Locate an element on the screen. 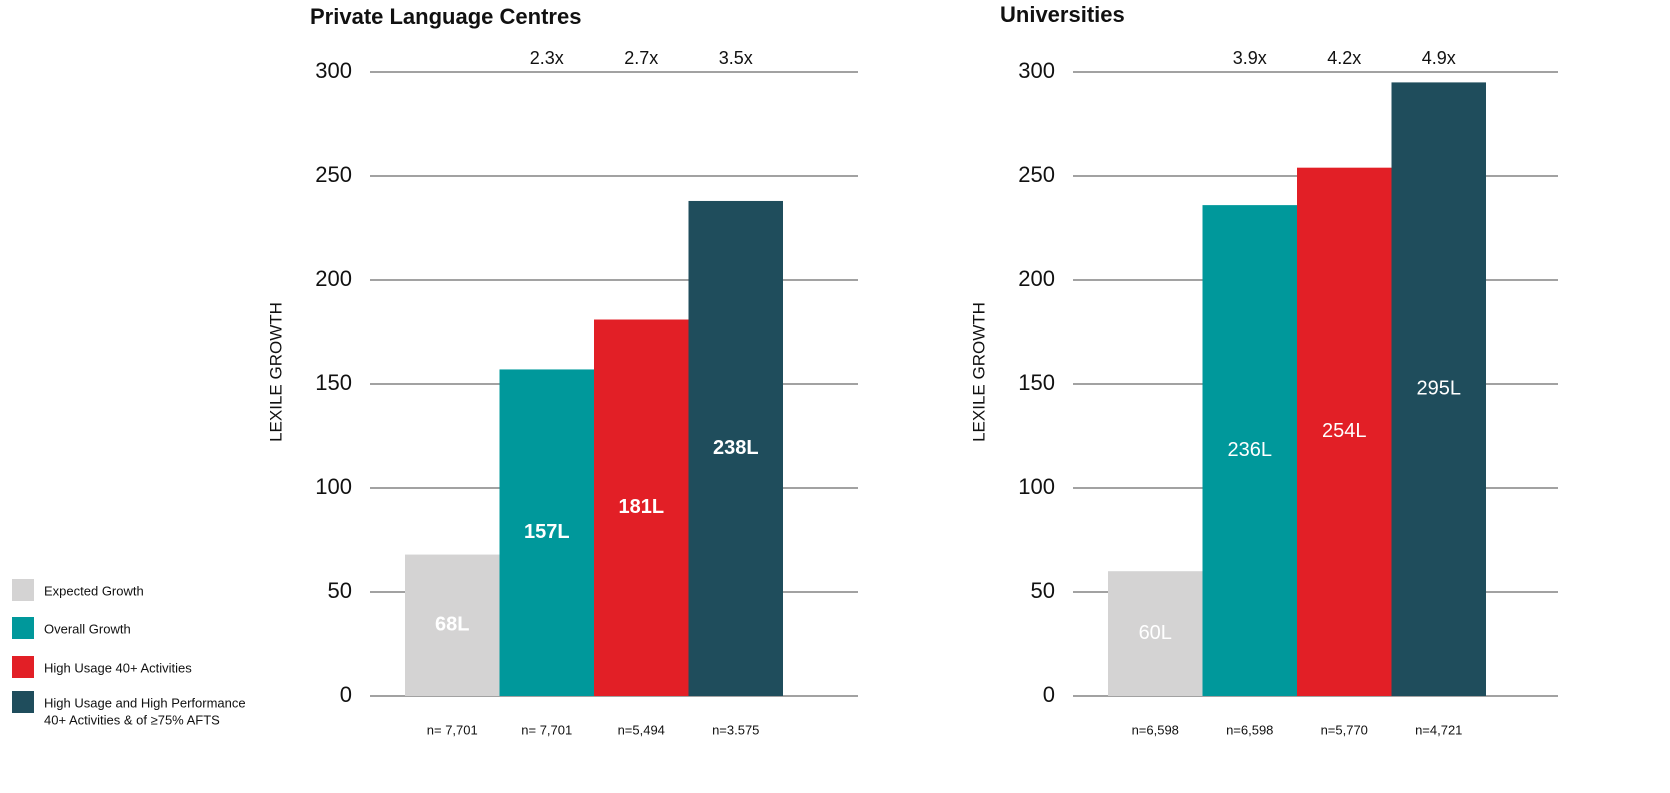  annotation: 2.7x is located at coordinates (641, 58).